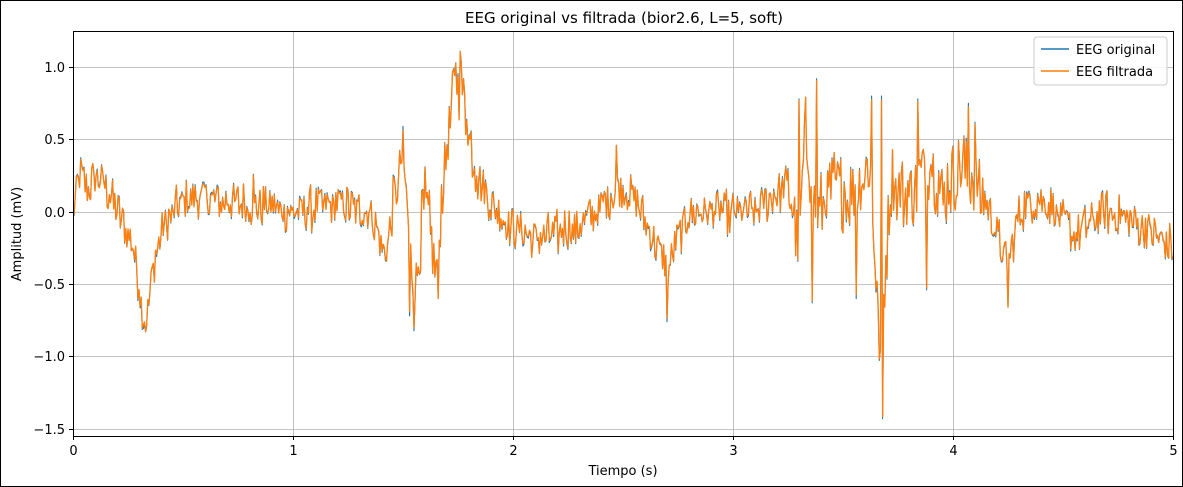 This screenshot has width=1183, height=487. Describe the element at coordinates (1100, 61) in the screenshot. I see `legend: EEG original EEG filtrada` at that location.